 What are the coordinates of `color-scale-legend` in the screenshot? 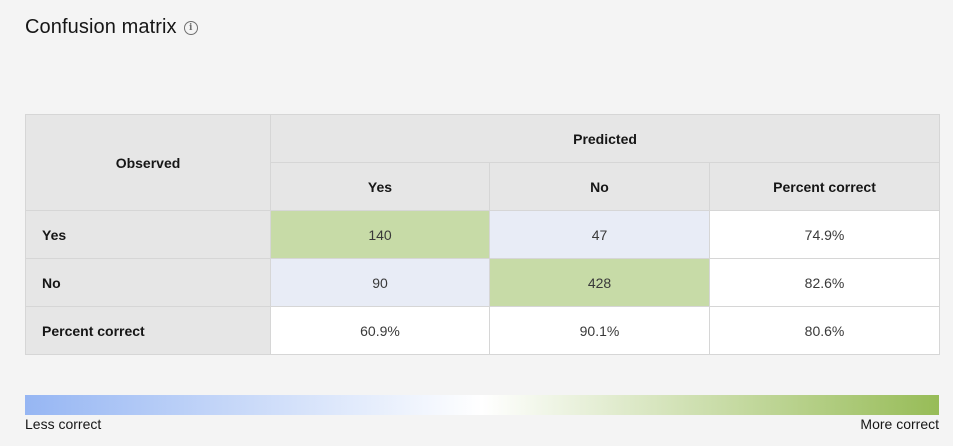 It's located at (482, 405).